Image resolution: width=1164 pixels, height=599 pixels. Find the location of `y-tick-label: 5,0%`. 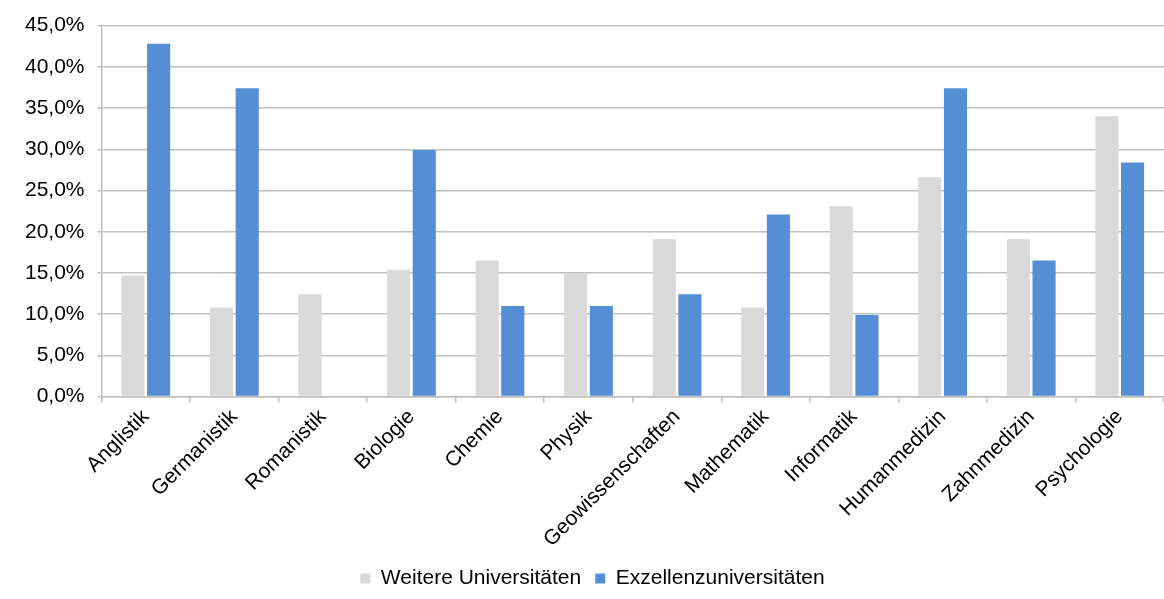

y-tick-label: 5,0% is located at coordinates (60, 354).